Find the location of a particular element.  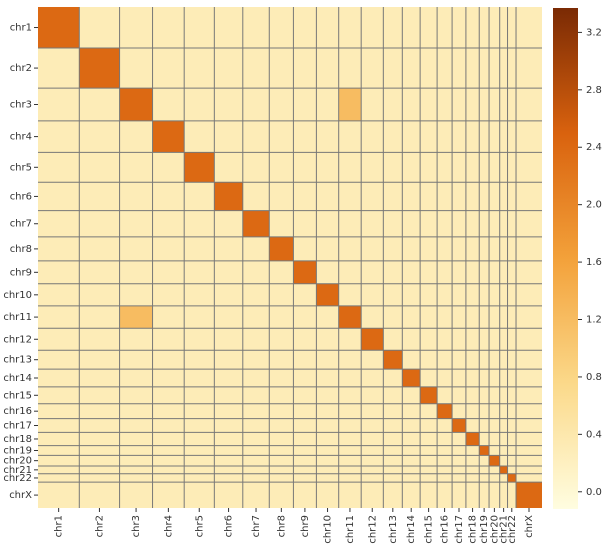

x-tick-label: chr1 is located at coordinates (59, 526).